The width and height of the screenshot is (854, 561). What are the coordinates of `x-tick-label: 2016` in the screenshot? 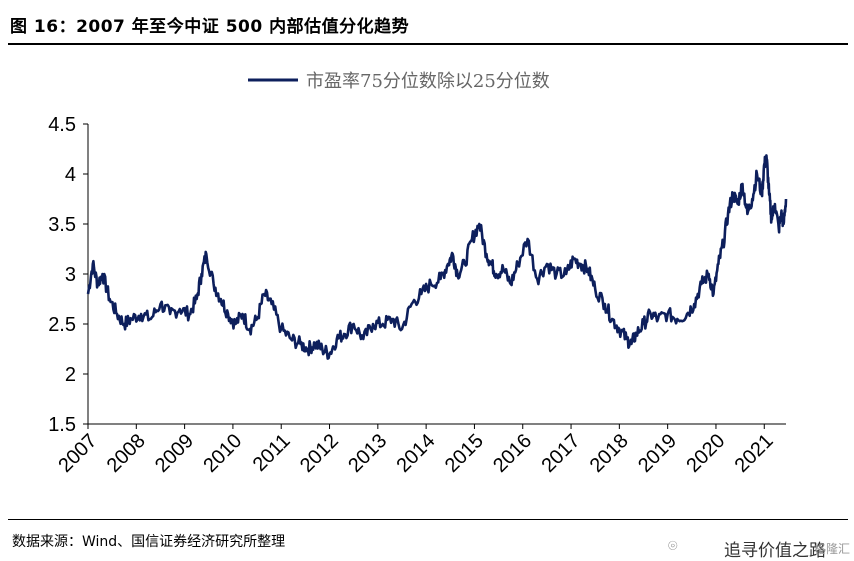 It's located at (512, 453).